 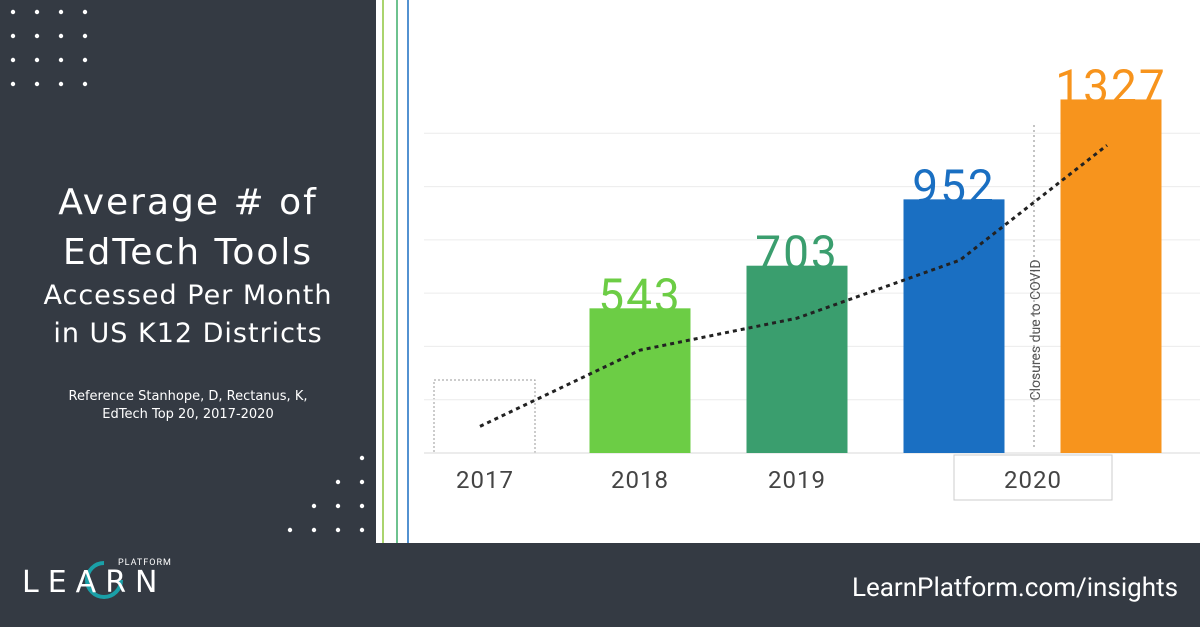 What do you see at coordinates (1110, 87) in the screenshot?
I see `value-label: 1327` at bounding box center [1110, 87].